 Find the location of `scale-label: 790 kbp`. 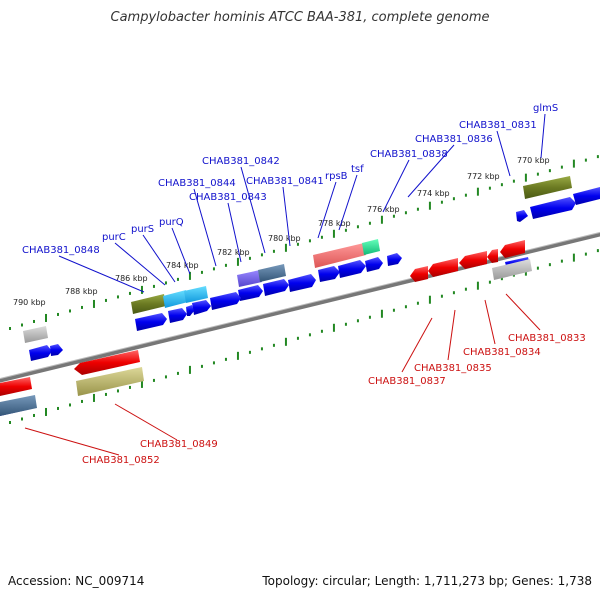

scale-label: 790 kbp is located at coordinates (29, 302).